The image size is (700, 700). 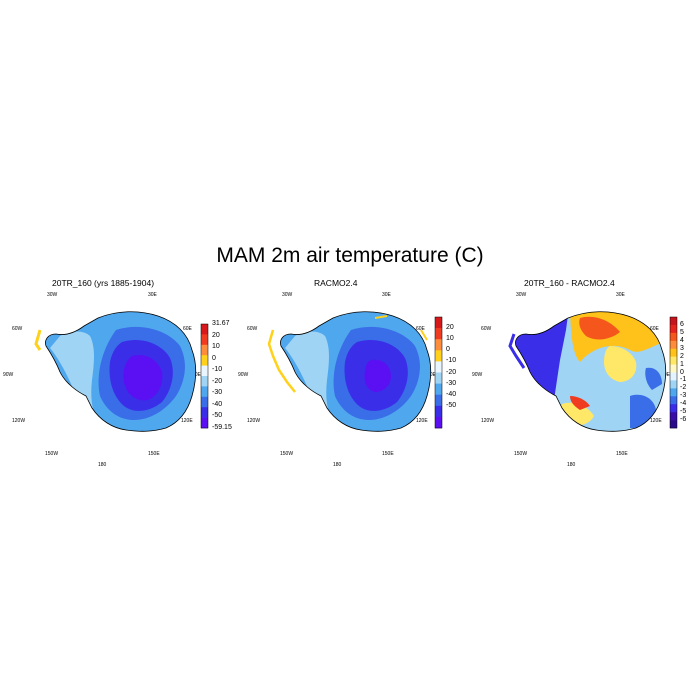 What do you see at coordinates (682, 340) in the screenshot?
I see `colorbar-label: 4` at bounding box center [682, 340].